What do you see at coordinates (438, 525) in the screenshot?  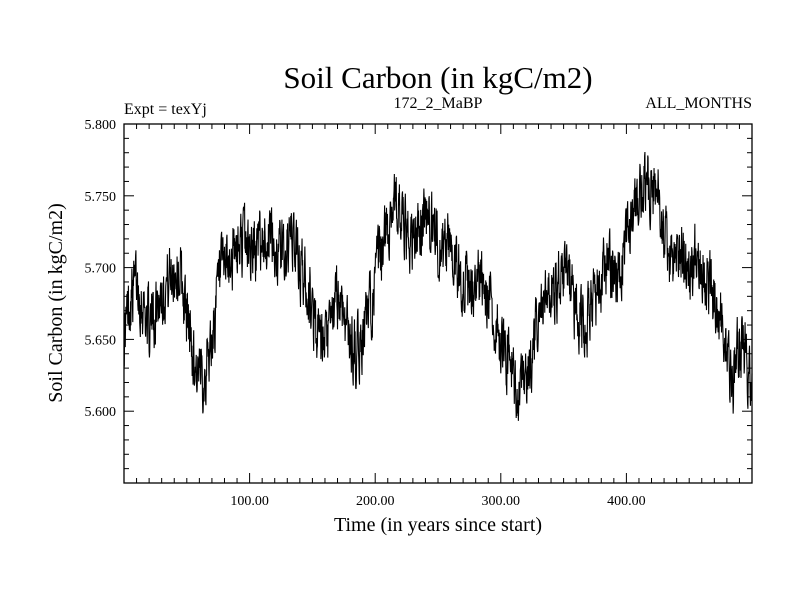 I see `x-axis-label: Time (in years since start)` at bounding box center [438, 525].